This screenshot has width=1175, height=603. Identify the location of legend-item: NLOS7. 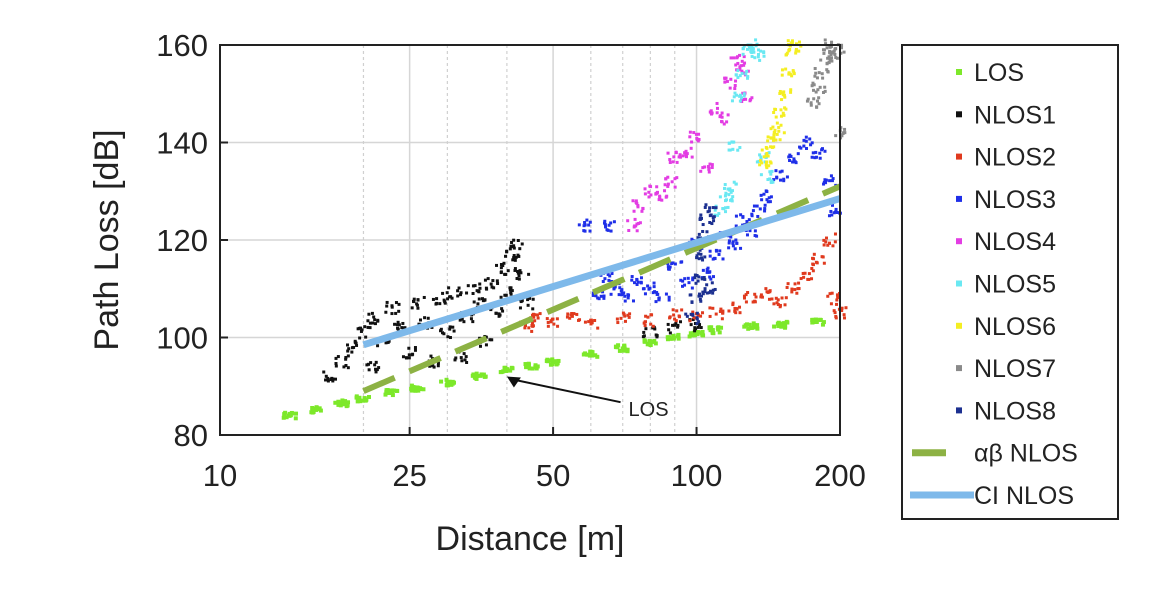
(1006, 369).